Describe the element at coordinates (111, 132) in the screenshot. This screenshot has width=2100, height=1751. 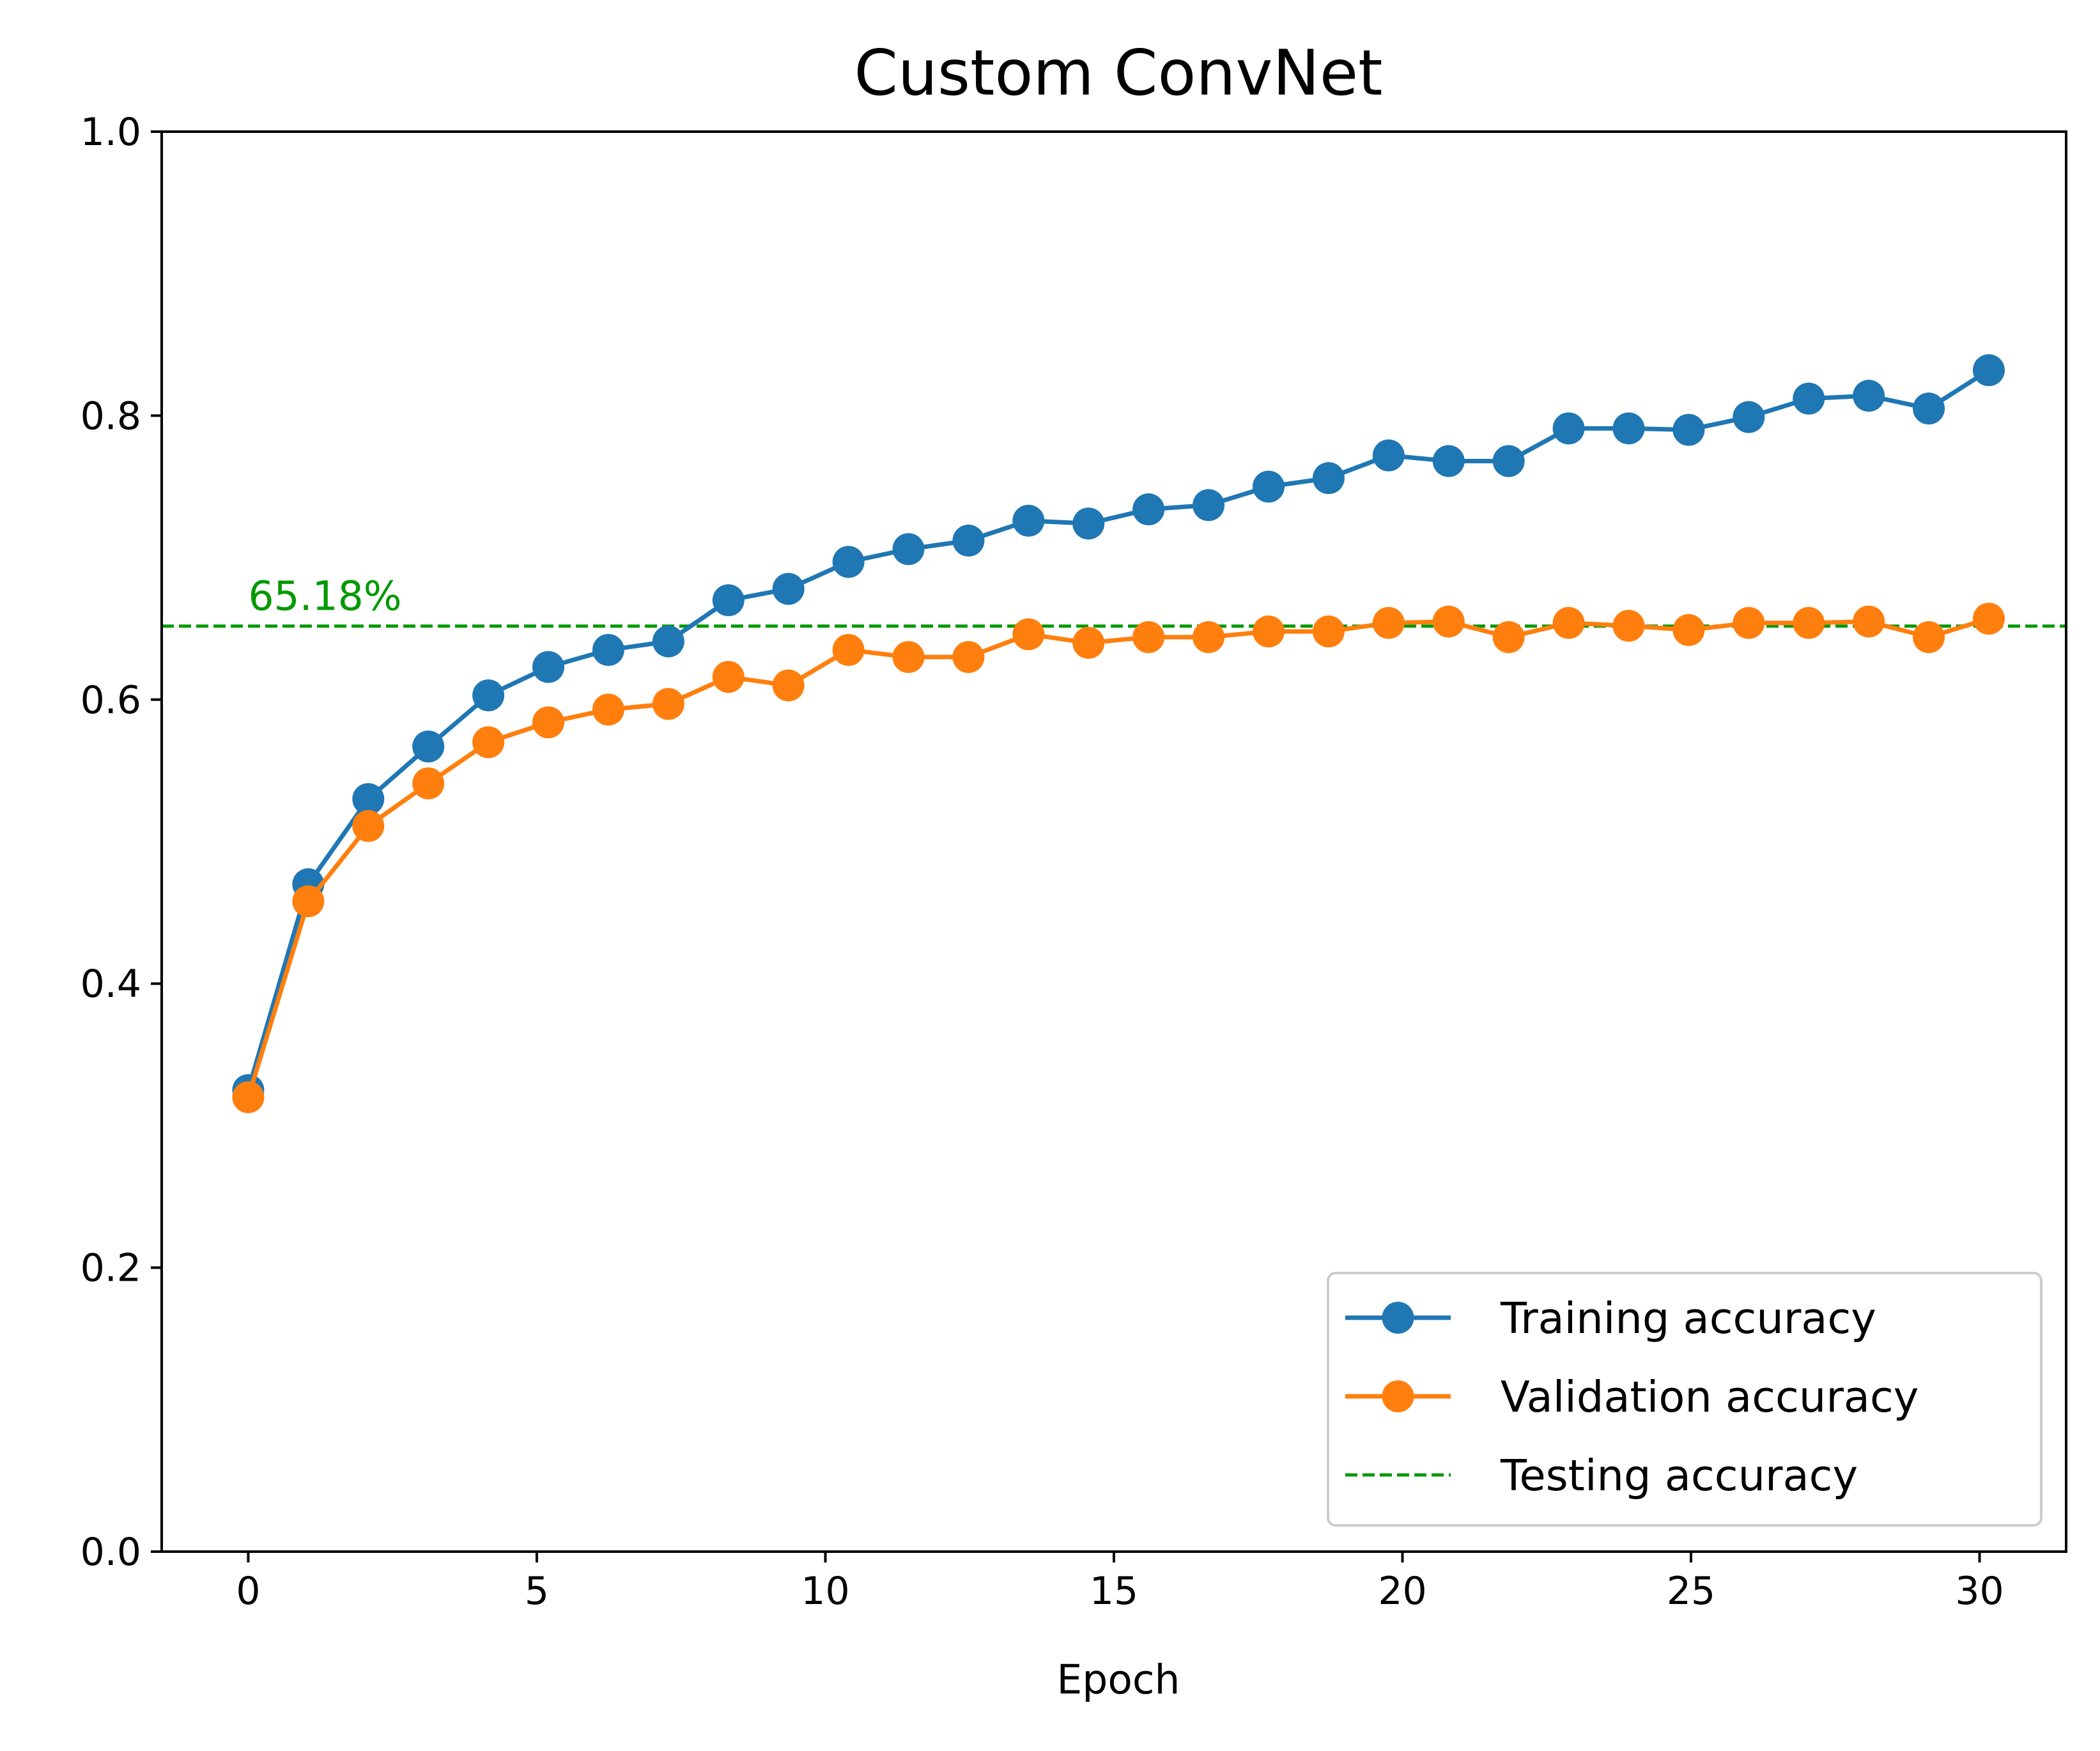
I see `y-tick-label-5: 1.0` at that location.